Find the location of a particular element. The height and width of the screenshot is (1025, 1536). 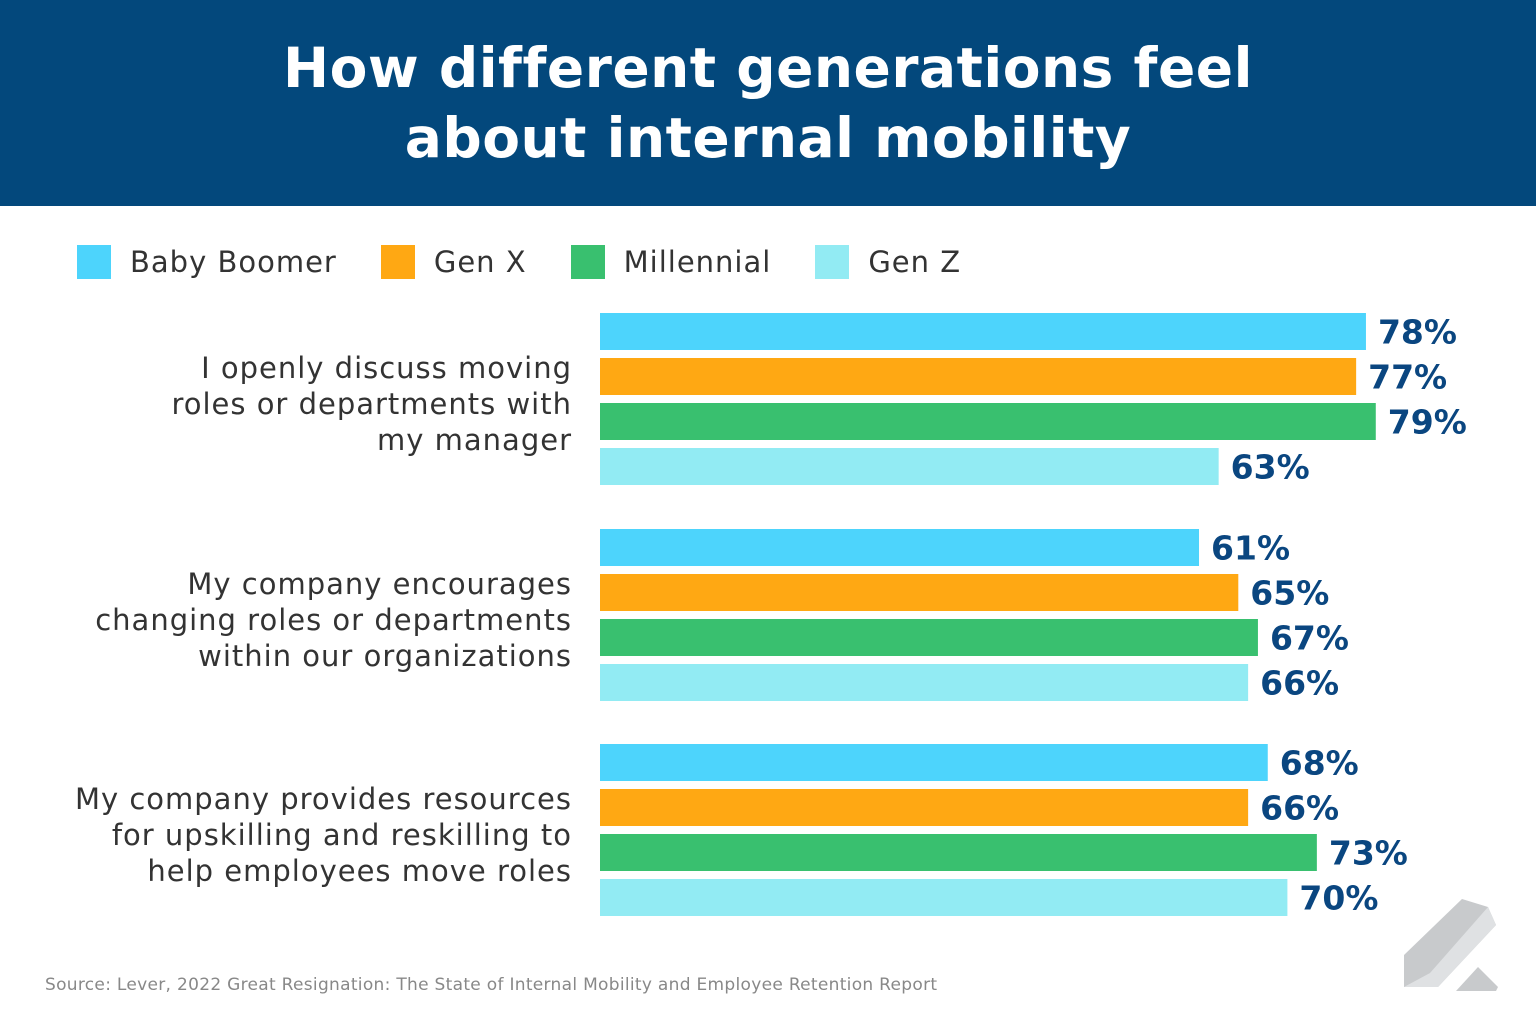

legend-label: Millennial is located at coordinates (697, 262).